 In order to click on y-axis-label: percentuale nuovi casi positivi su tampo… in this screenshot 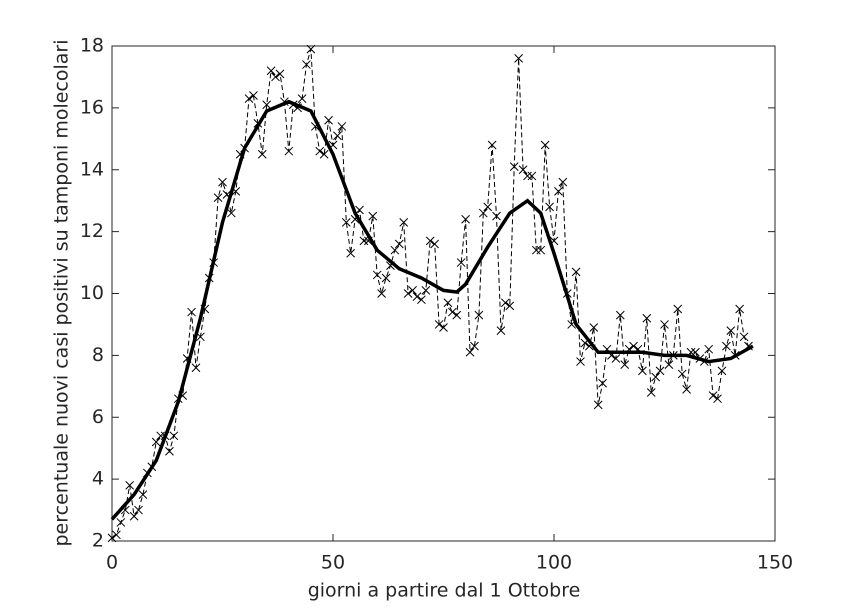, I will do `click(62, 292)`.